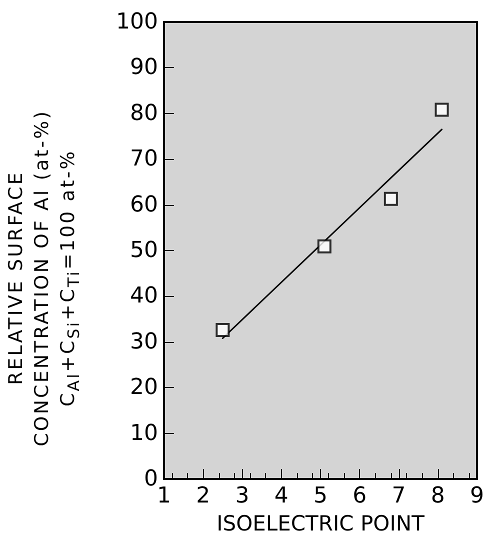  Describe the element at coordinates (321, 496) in the screenshot. I see `x-tick-label: 5` at that location.